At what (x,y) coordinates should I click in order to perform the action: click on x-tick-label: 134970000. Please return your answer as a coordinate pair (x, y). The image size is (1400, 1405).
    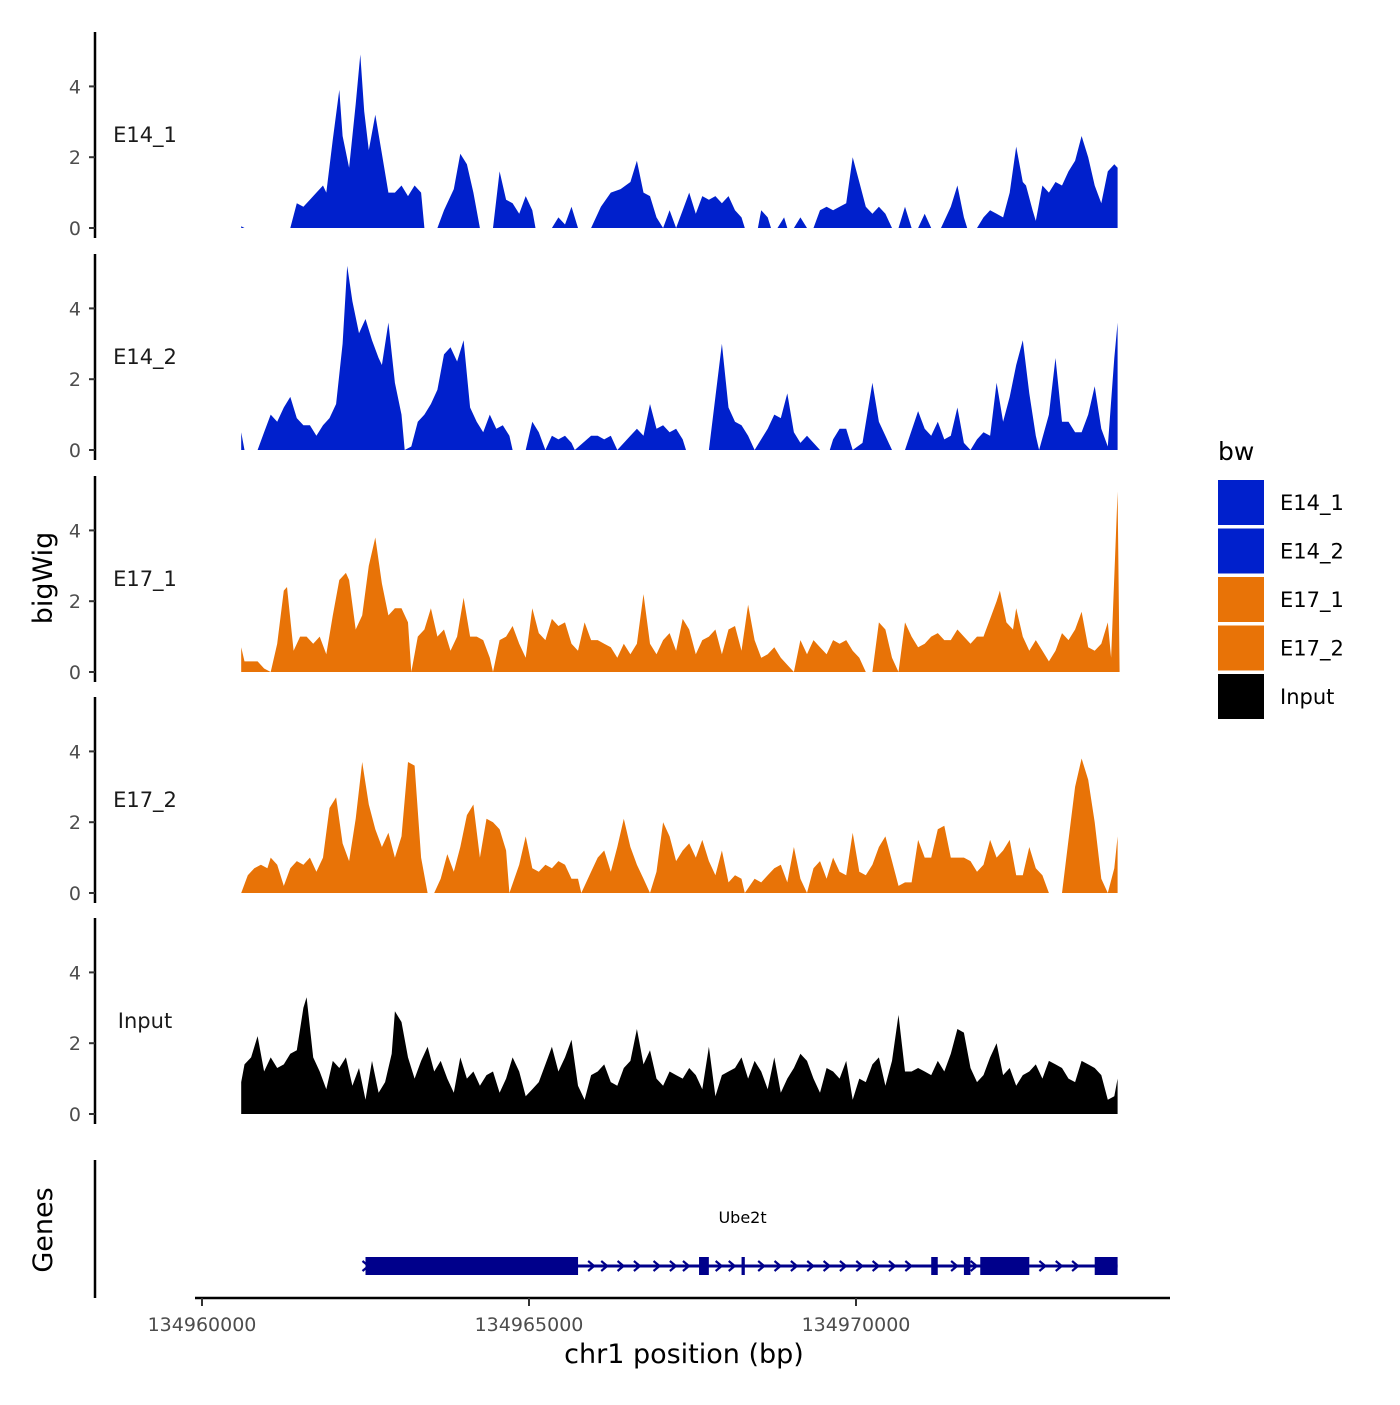
    Looking at the image, I should click on (856, 1325).